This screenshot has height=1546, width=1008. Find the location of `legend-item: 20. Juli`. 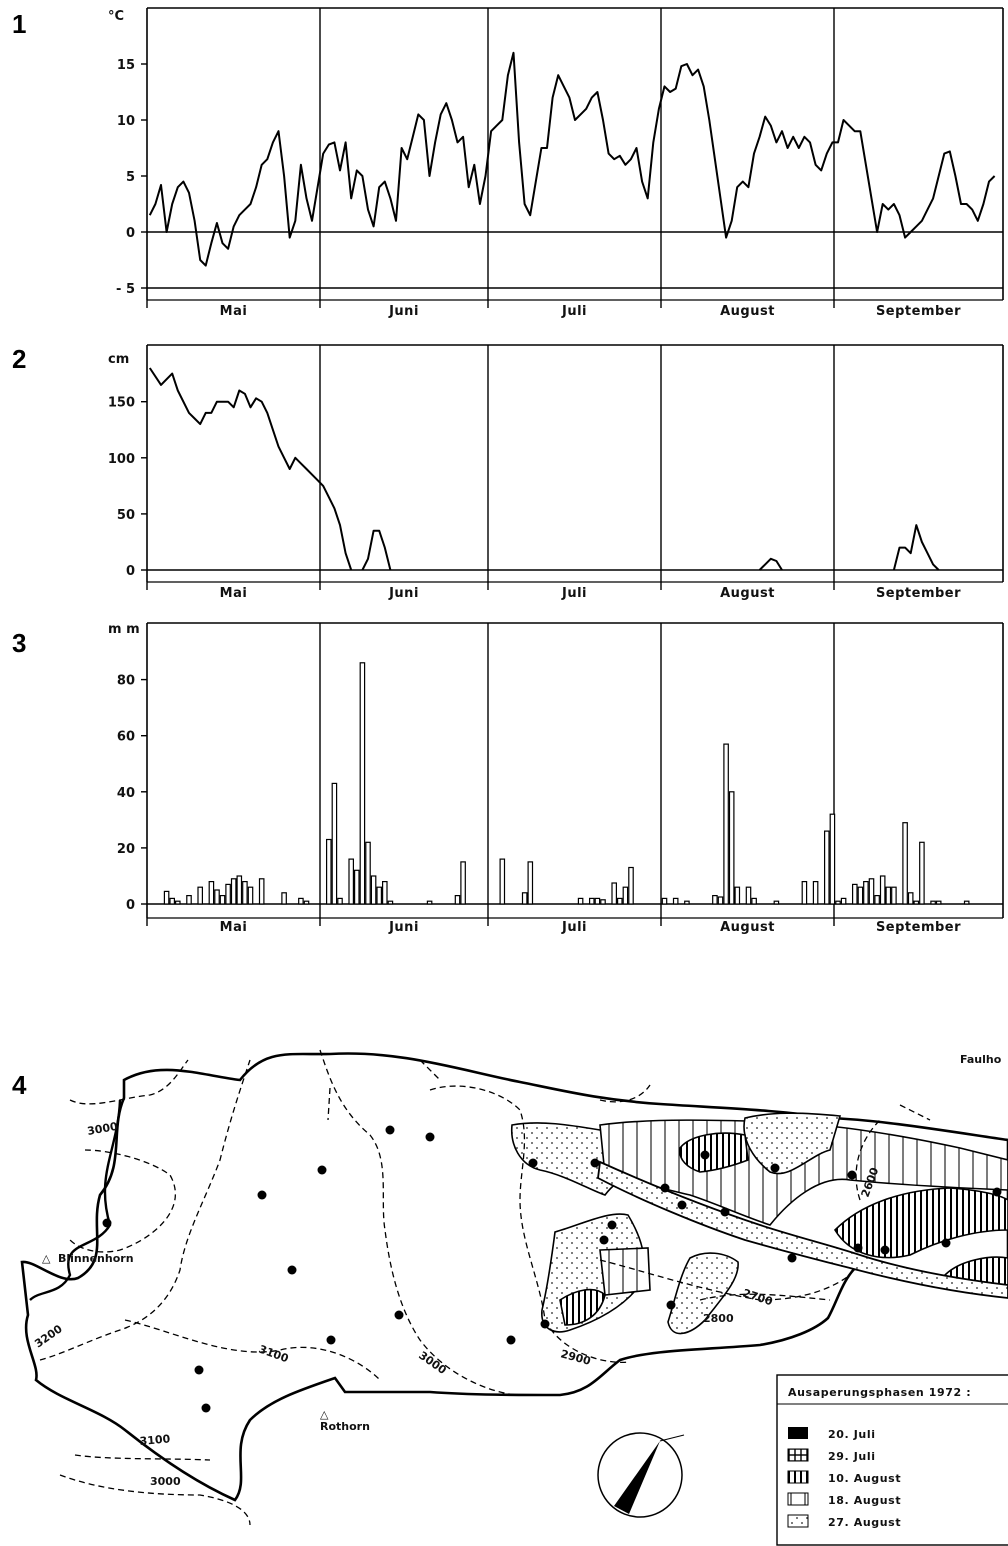

legend-item: 20. Juli is located at coordinates (852, 1434).